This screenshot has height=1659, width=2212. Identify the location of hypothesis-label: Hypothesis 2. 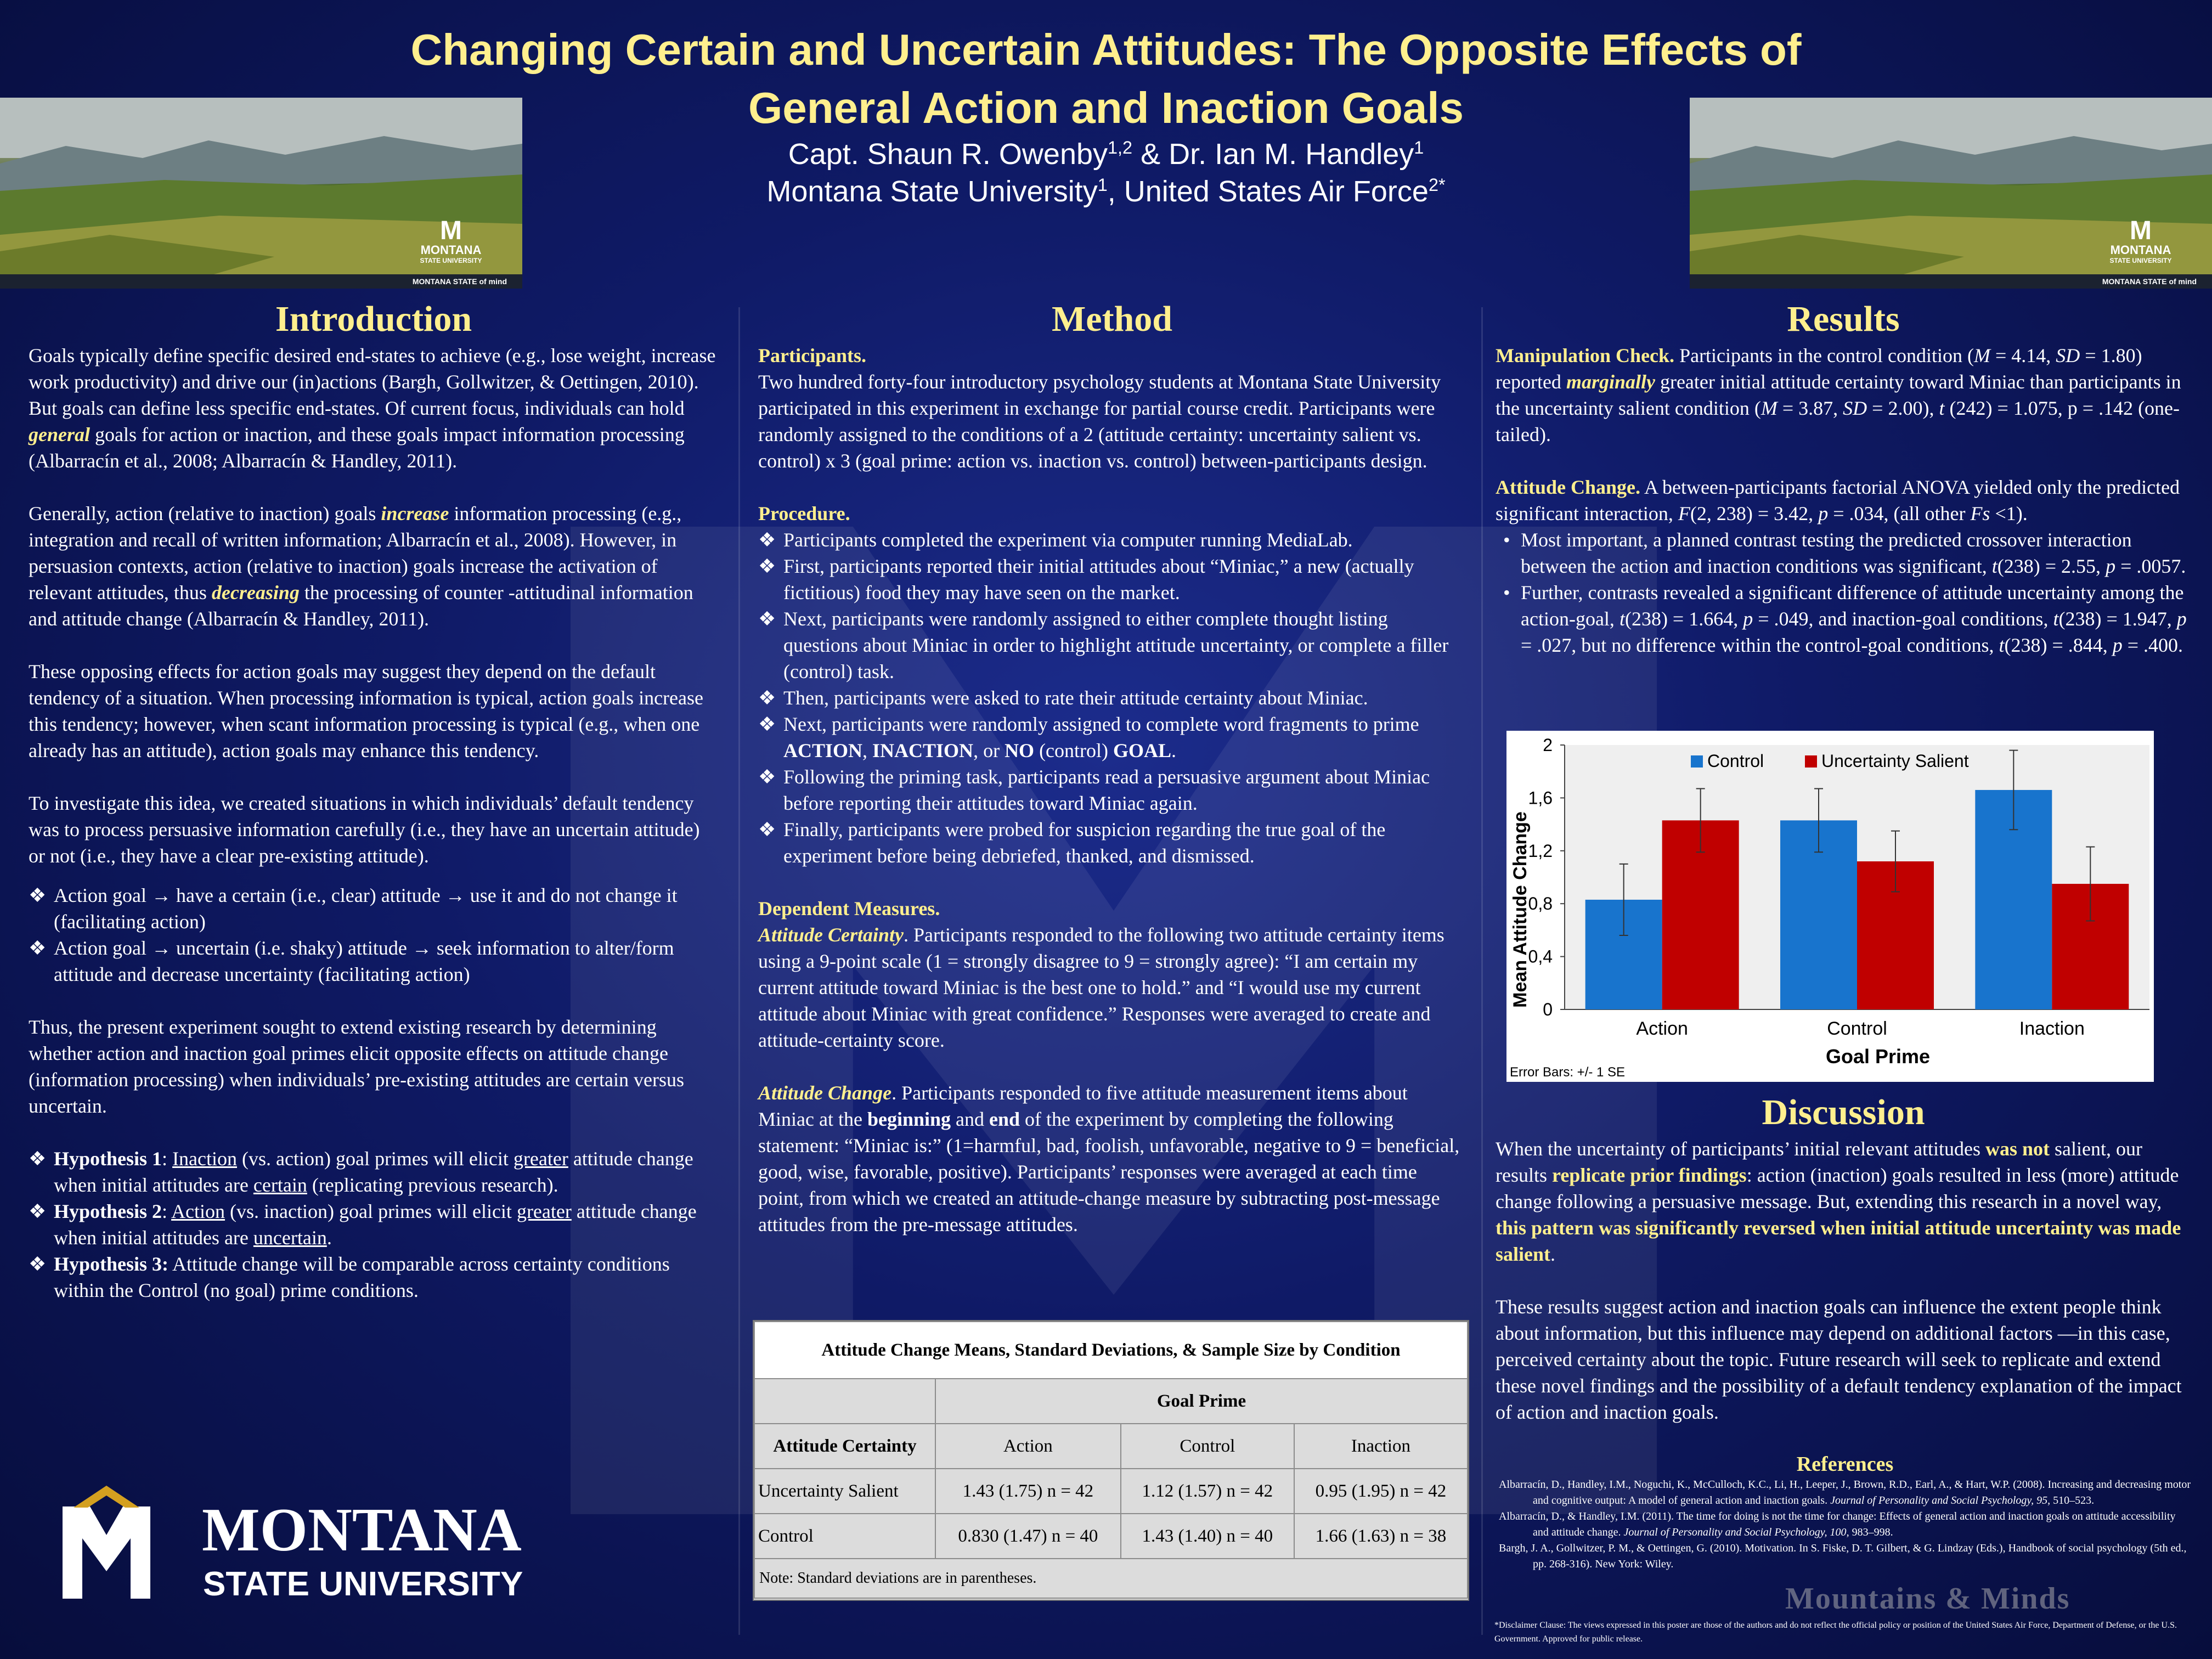
(108, 1211).